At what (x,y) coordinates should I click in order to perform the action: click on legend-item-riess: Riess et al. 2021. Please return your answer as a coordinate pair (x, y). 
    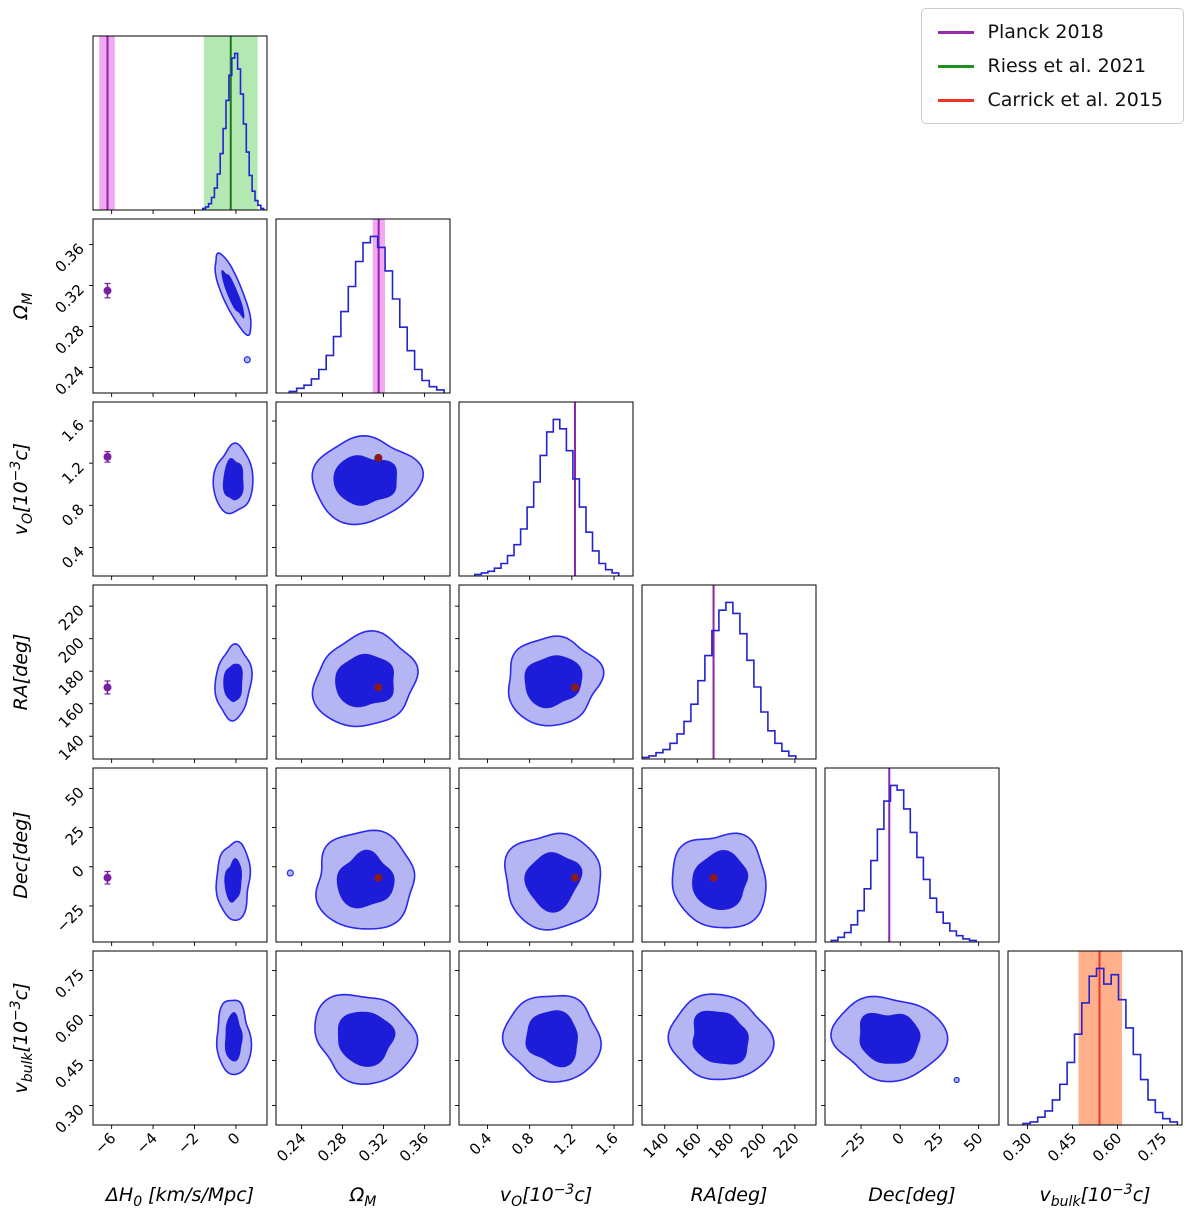
    Looking at the image, I should click on (1050, 66).